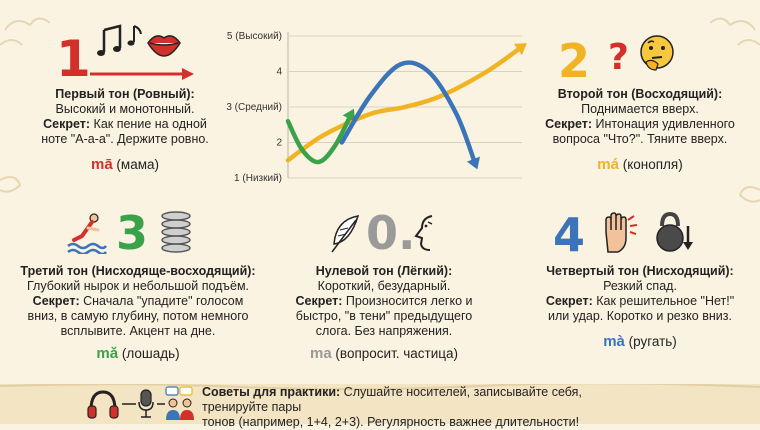 This screenshot has width=760, height=430. Describe the element at coordinates (640, 109) in the screenshot. I see `tone2-desc: Поднимается вверх.` at that location.